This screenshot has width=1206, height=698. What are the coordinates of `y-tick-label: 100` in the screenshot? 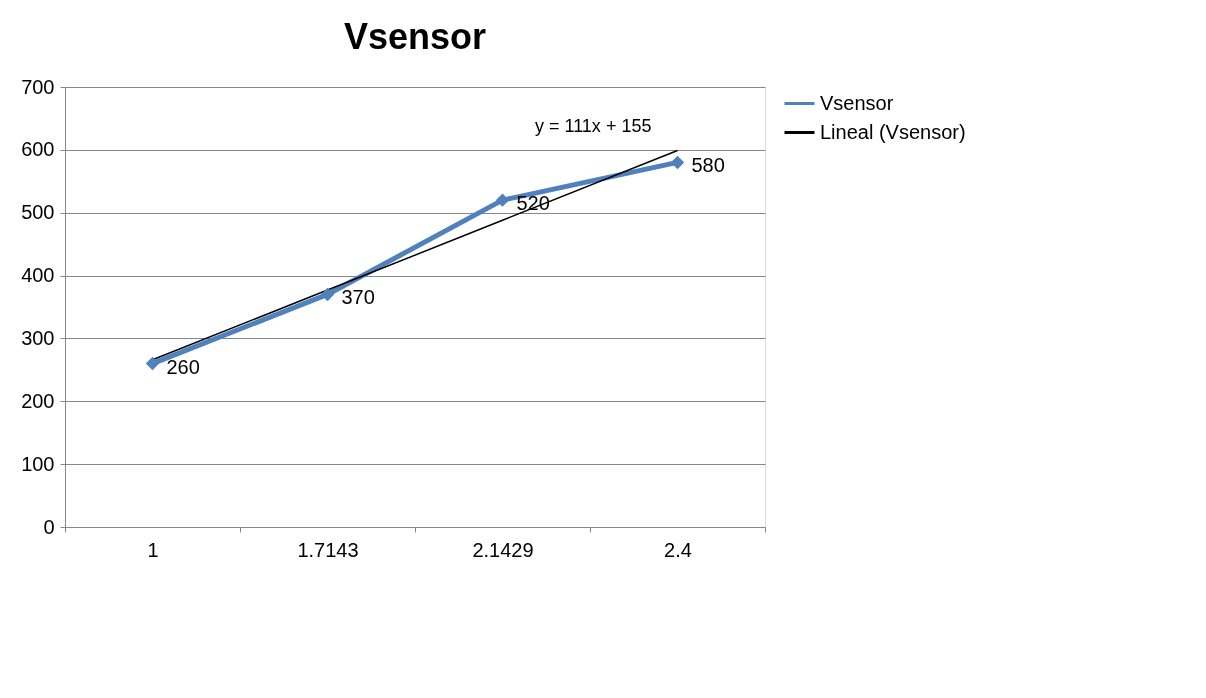 It's located at (38, 463).